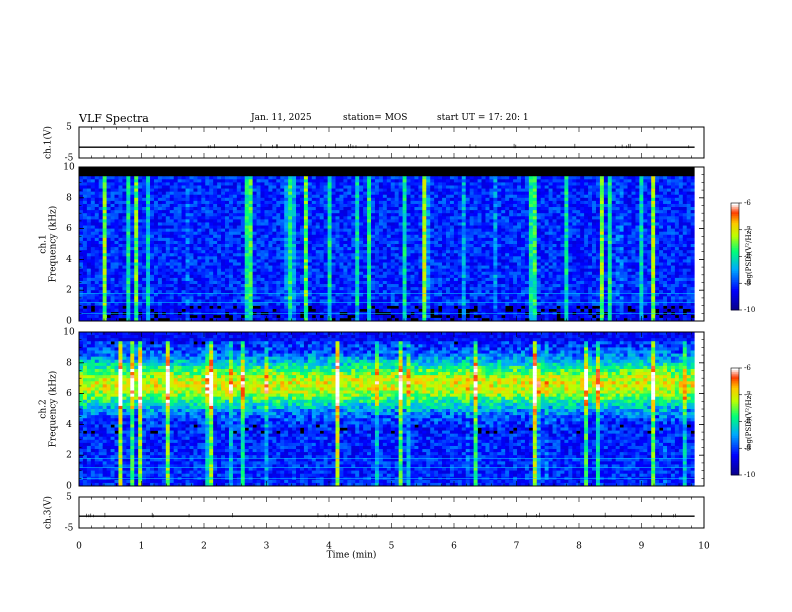 Image resolution: width=792 pixels, height=612 pixels. What do you see at coordinates (747, 422) in the screenshot?
I see `panel-3-colorbar-tick-label: -8` at bounding box center [747, 422].